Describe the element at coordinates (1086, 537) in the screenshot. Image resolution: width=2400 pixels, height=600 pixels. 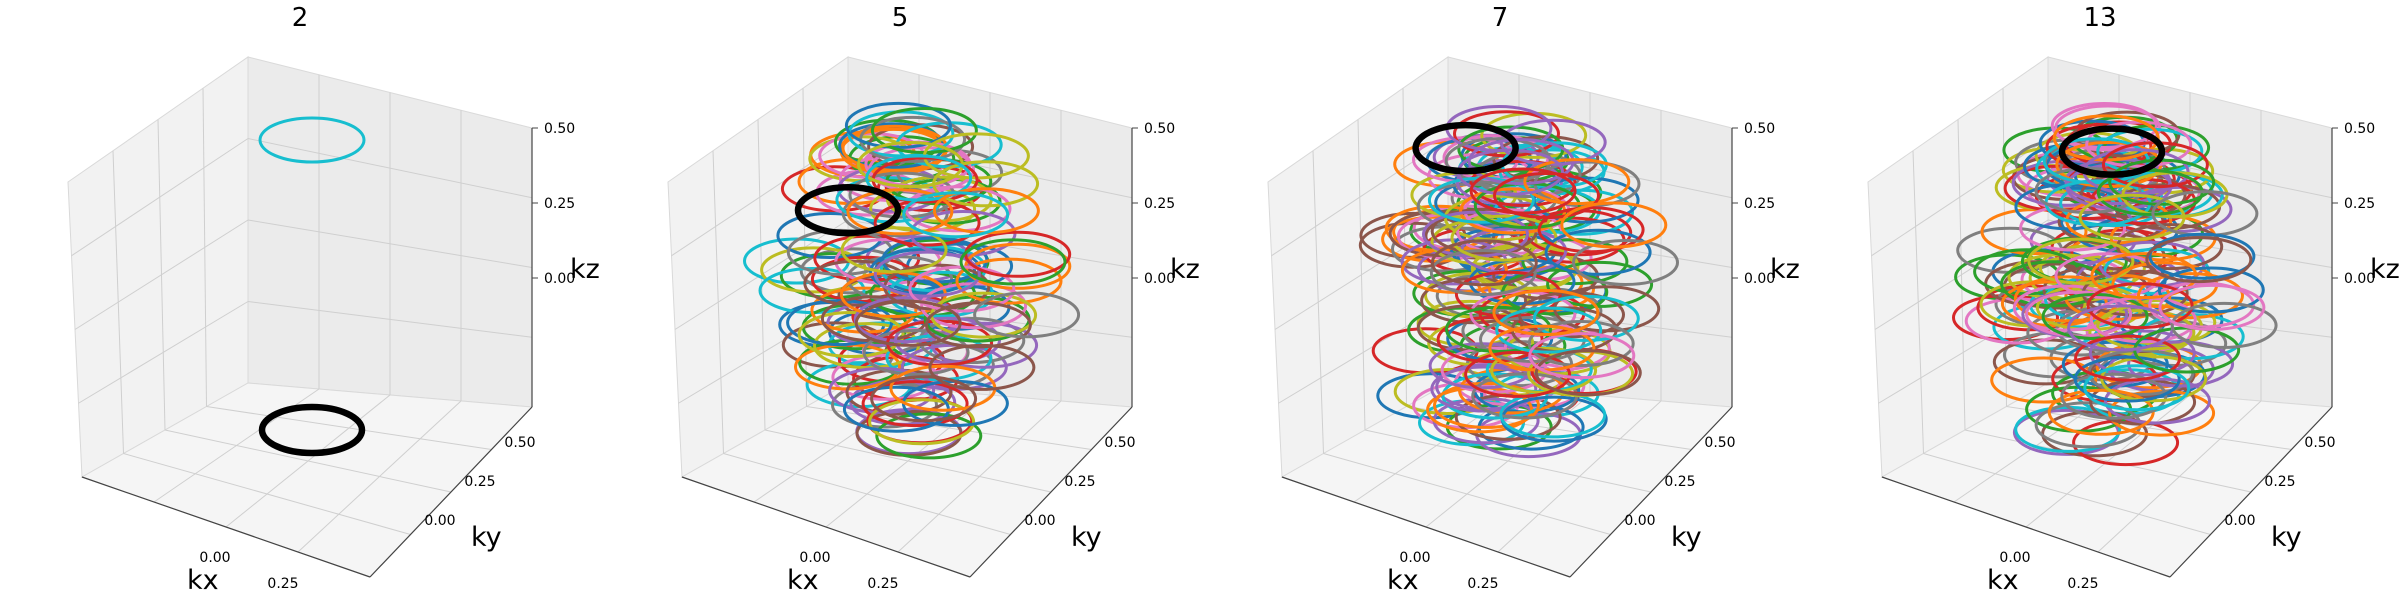
I see `y-axis-label: ky` at that location.